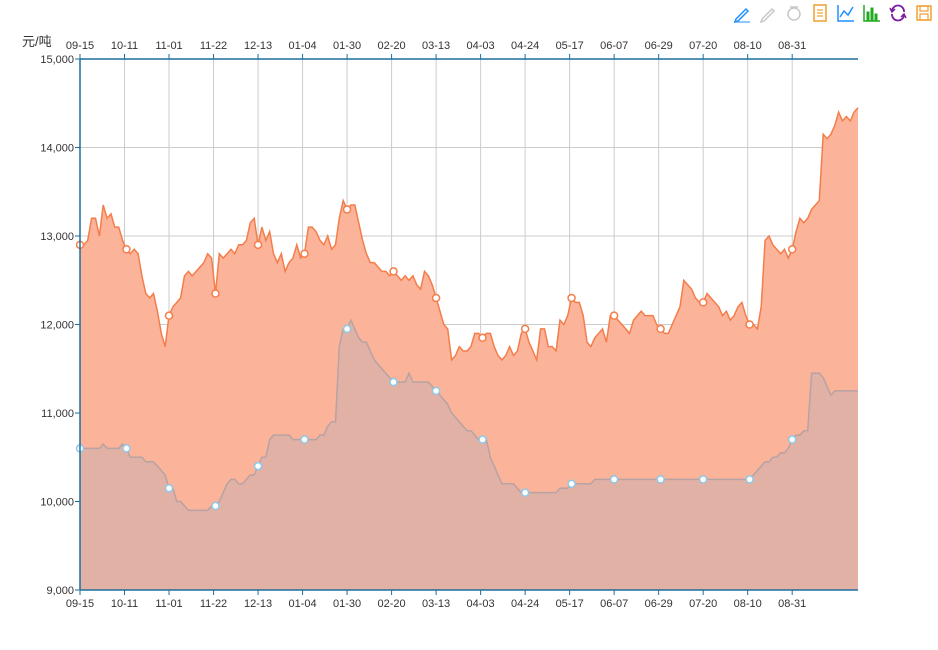 This screenshot has height=650, width=938. What do you see at coordinates (924, 13) in the screenshot?
I see `save-image-icon` at bounding box center [924, 13].